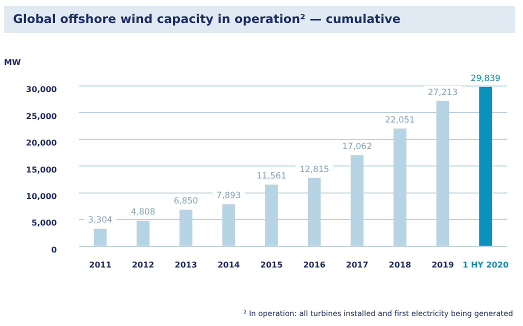  I want to click on y-tick-label: 30,000, so click(42, 89).